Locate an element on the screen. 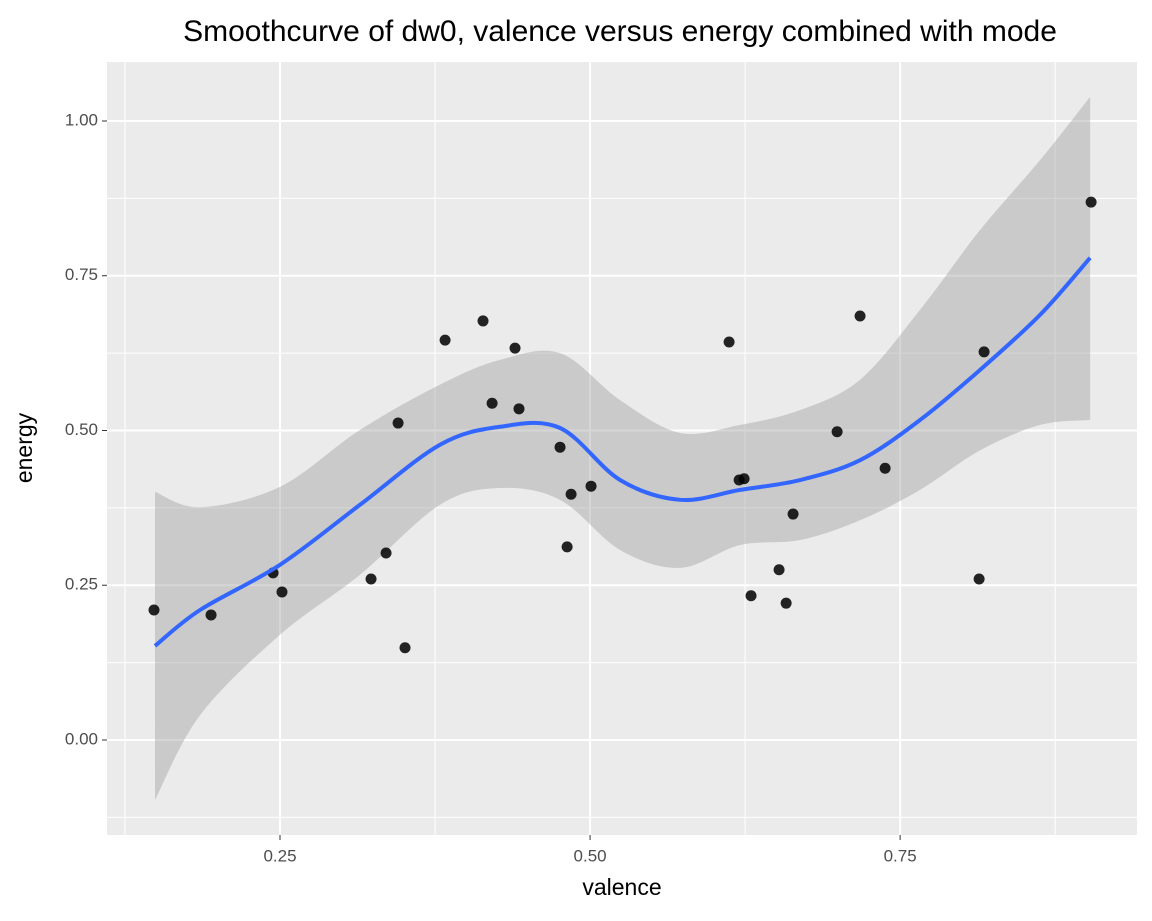 This screenshot has width=1152, height=921. x-axis-title: valence is located at coordinates (621, 887).